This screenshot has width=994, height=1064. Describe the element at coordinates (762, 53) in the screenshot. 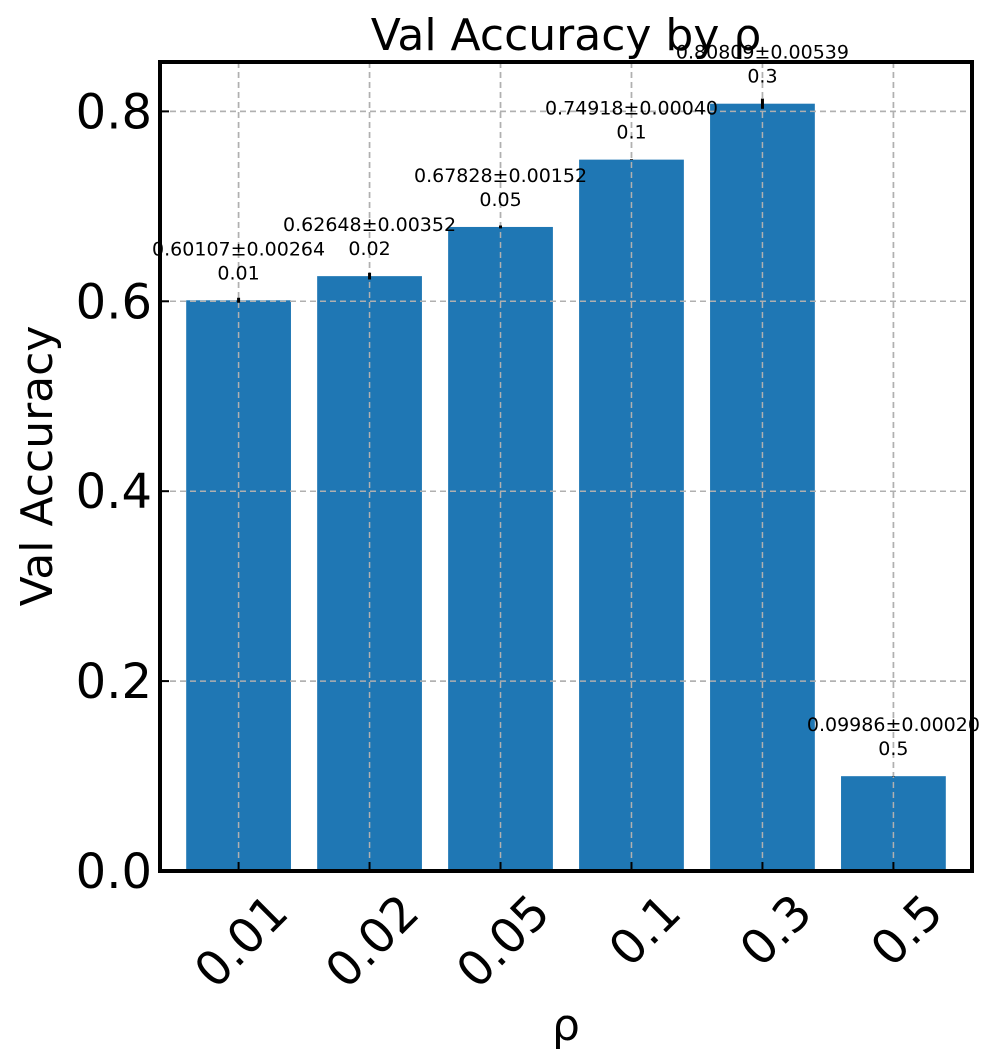

I see `bar-value-label: 0.80809±0.00539` at that location.